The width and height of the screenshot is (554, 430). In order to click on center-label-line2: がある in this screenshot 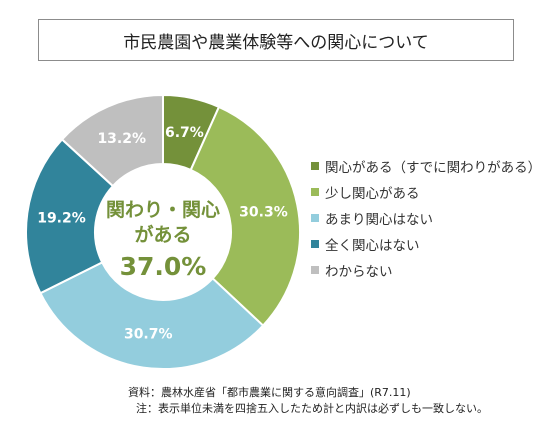, I will do `click(162, 234)`.